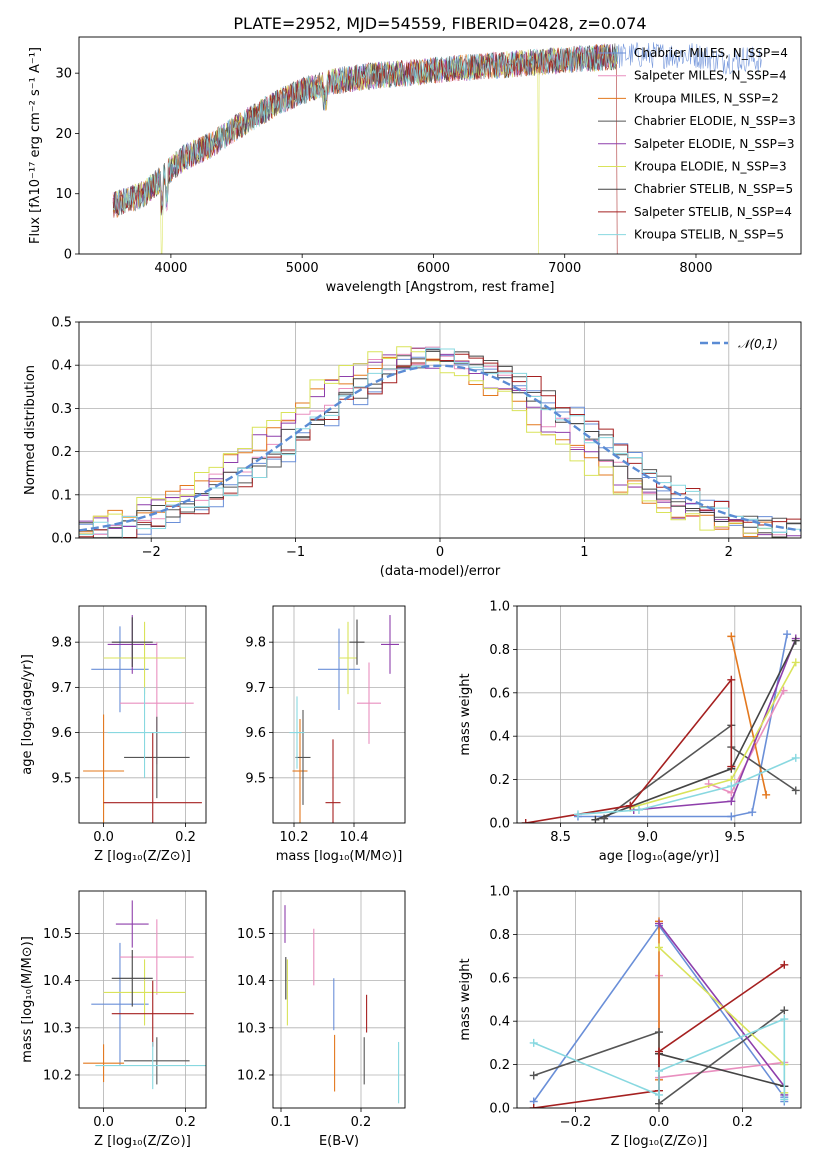 This screenshot has height=1170, width=819. Describe the element at coordinates (151, 552) in the screenshot. I see `x-tick-label: −2` at that location.